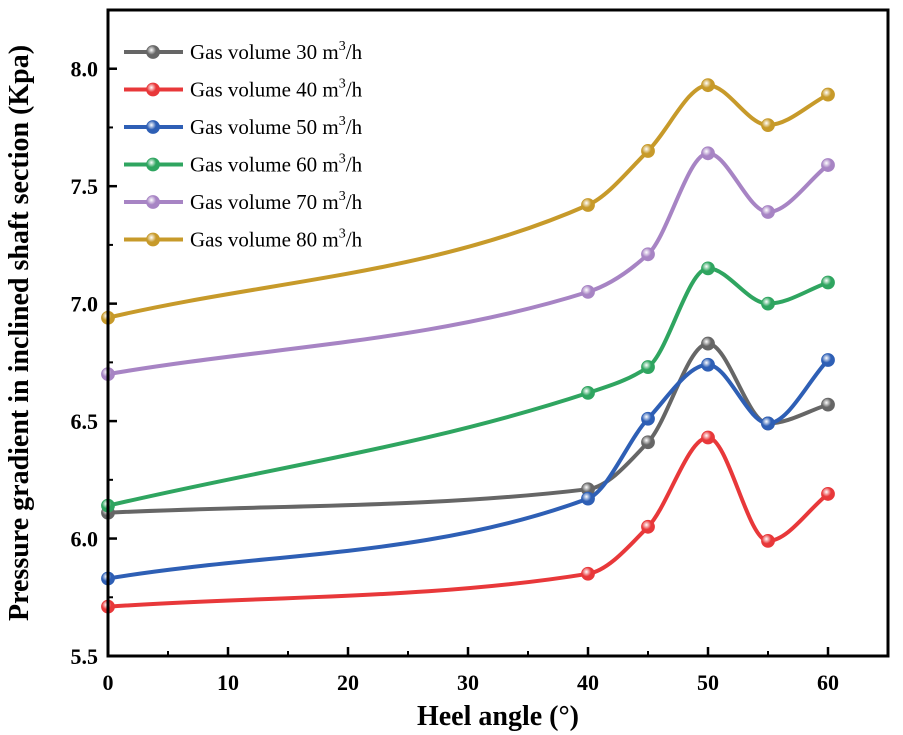 The width and height of the screenshot is (903, 735). Describe the element at coordinates (85, 656) in the screenshot. I see `y-tick-label: 5.5` at that location.